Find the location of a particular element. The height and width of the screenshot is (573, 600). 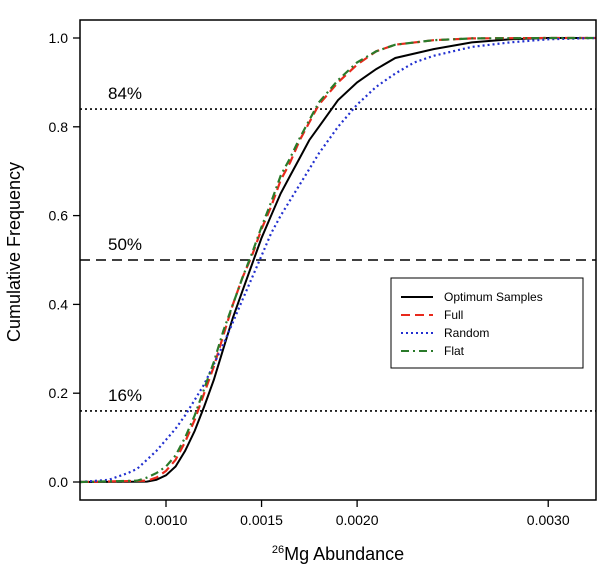

x-axis-title-text: Mg Abundance is located at coordinates (344, 554).